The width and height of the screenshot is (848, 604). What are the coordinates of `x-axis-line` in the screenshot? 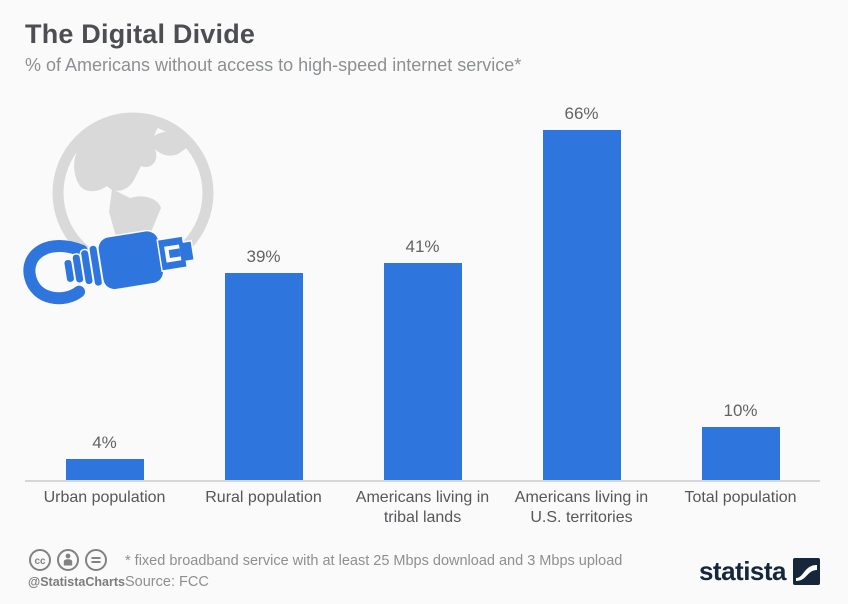 It's located at (422, 481).